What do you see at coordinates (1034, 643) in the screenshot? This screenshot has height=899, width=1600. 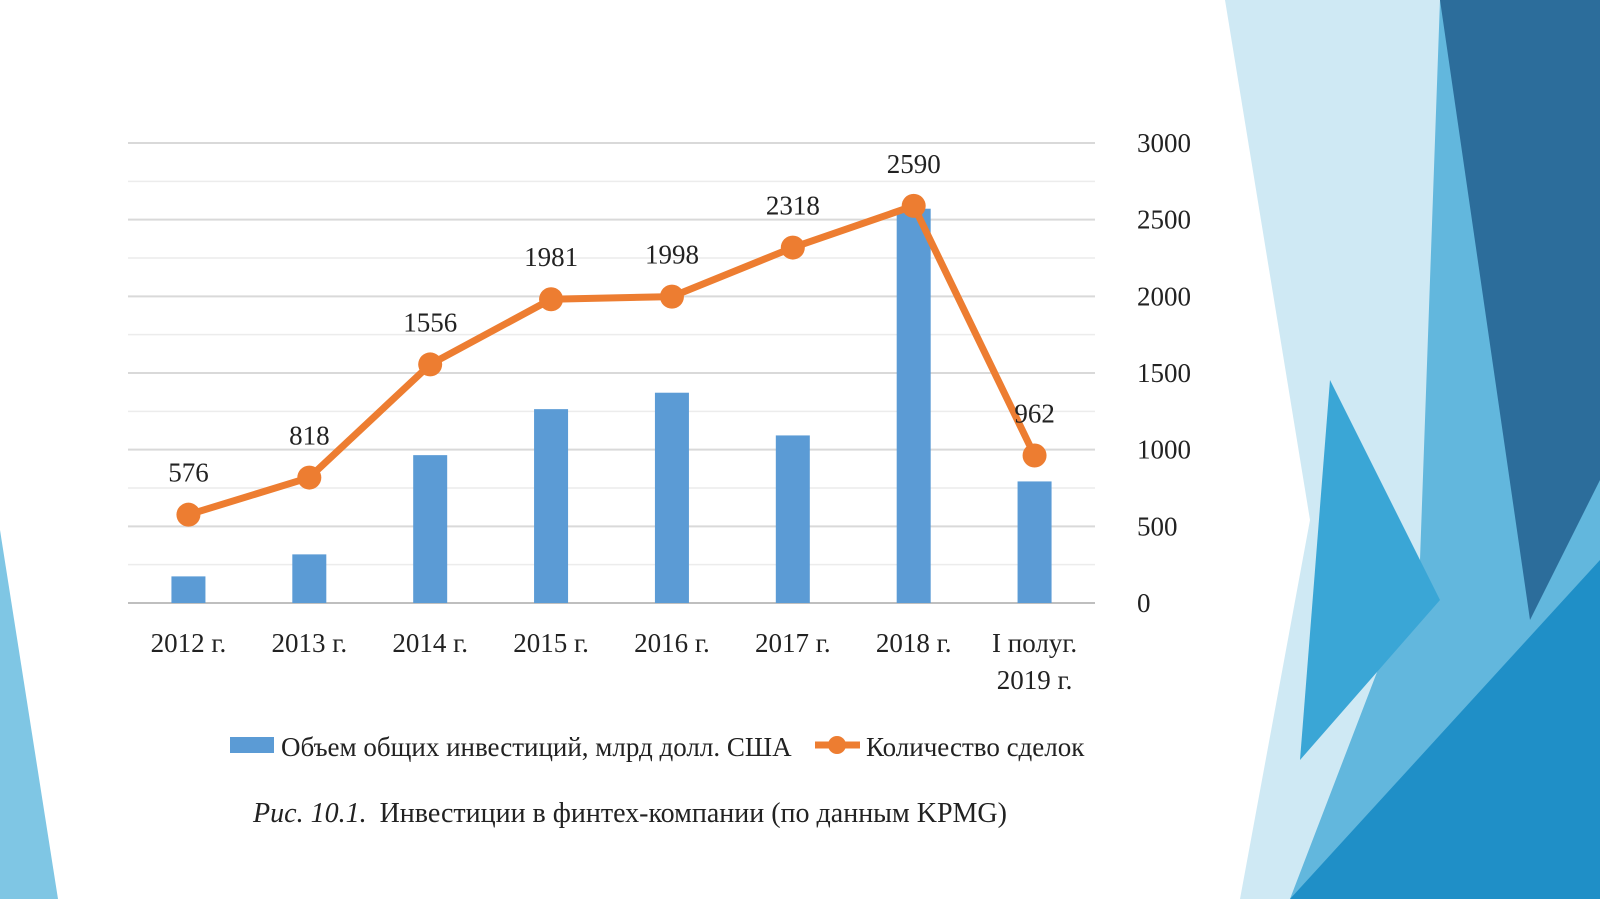 I see `x-tick-line: I полуг.` at bounding box center [1034, 643].